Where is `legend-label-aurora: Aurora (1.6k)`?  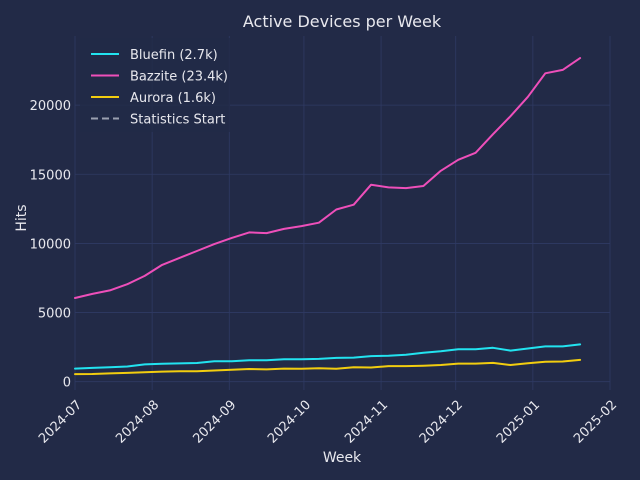 legend-label-aurora: Aurora (1.6k) is located at coordinates (173, 98).